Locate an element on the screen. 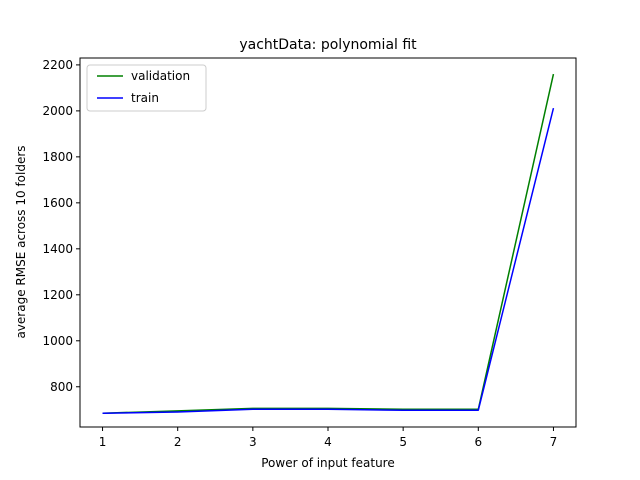  x-tick-label: 2 is located at coordinates (178, 442).